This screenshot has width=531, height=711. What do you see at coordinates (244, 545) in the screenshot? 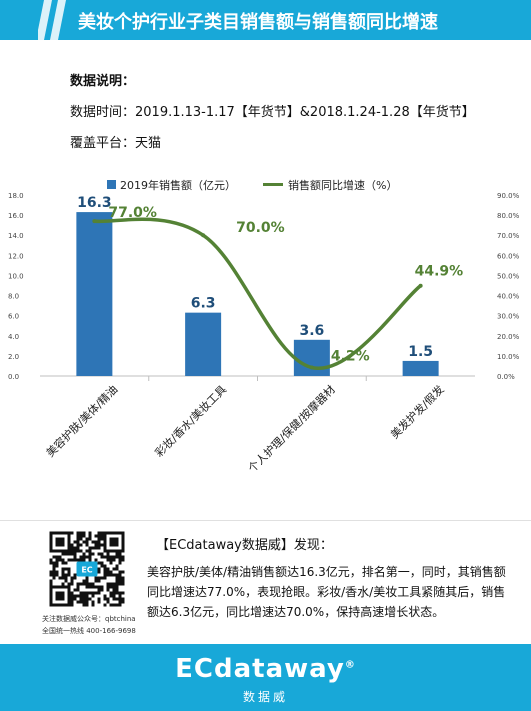
I see `findings-title: 【ECdataway数据威】发现：` at bounding box center [244, 545].